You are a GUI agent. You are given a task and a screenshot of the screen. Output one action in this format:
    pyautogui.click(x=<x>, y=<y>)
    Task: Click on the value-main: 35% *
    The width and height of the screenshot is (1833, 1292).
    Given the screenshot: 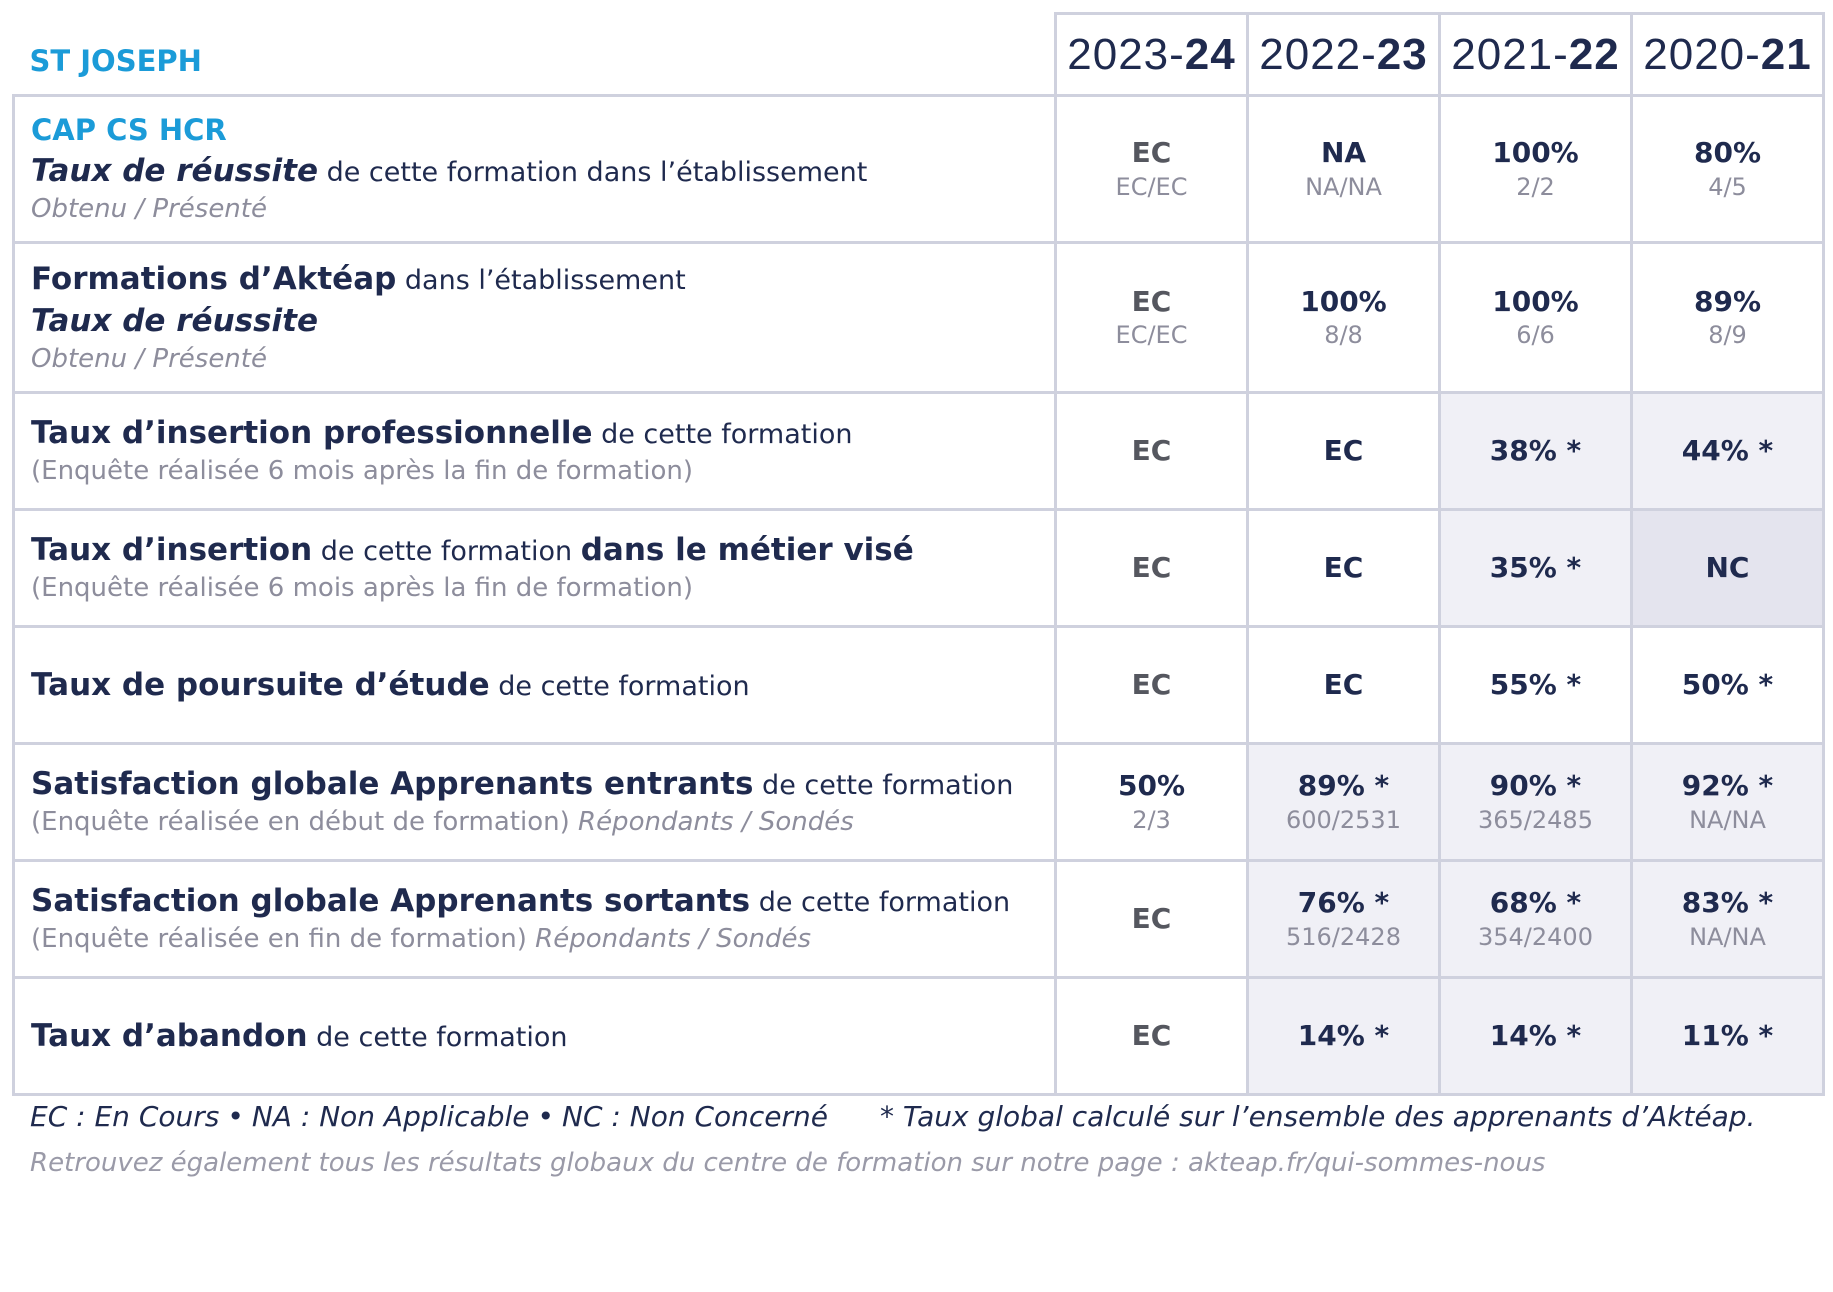 What is the action you would take?
    pyautogui.click(x=1535, y=567)
    